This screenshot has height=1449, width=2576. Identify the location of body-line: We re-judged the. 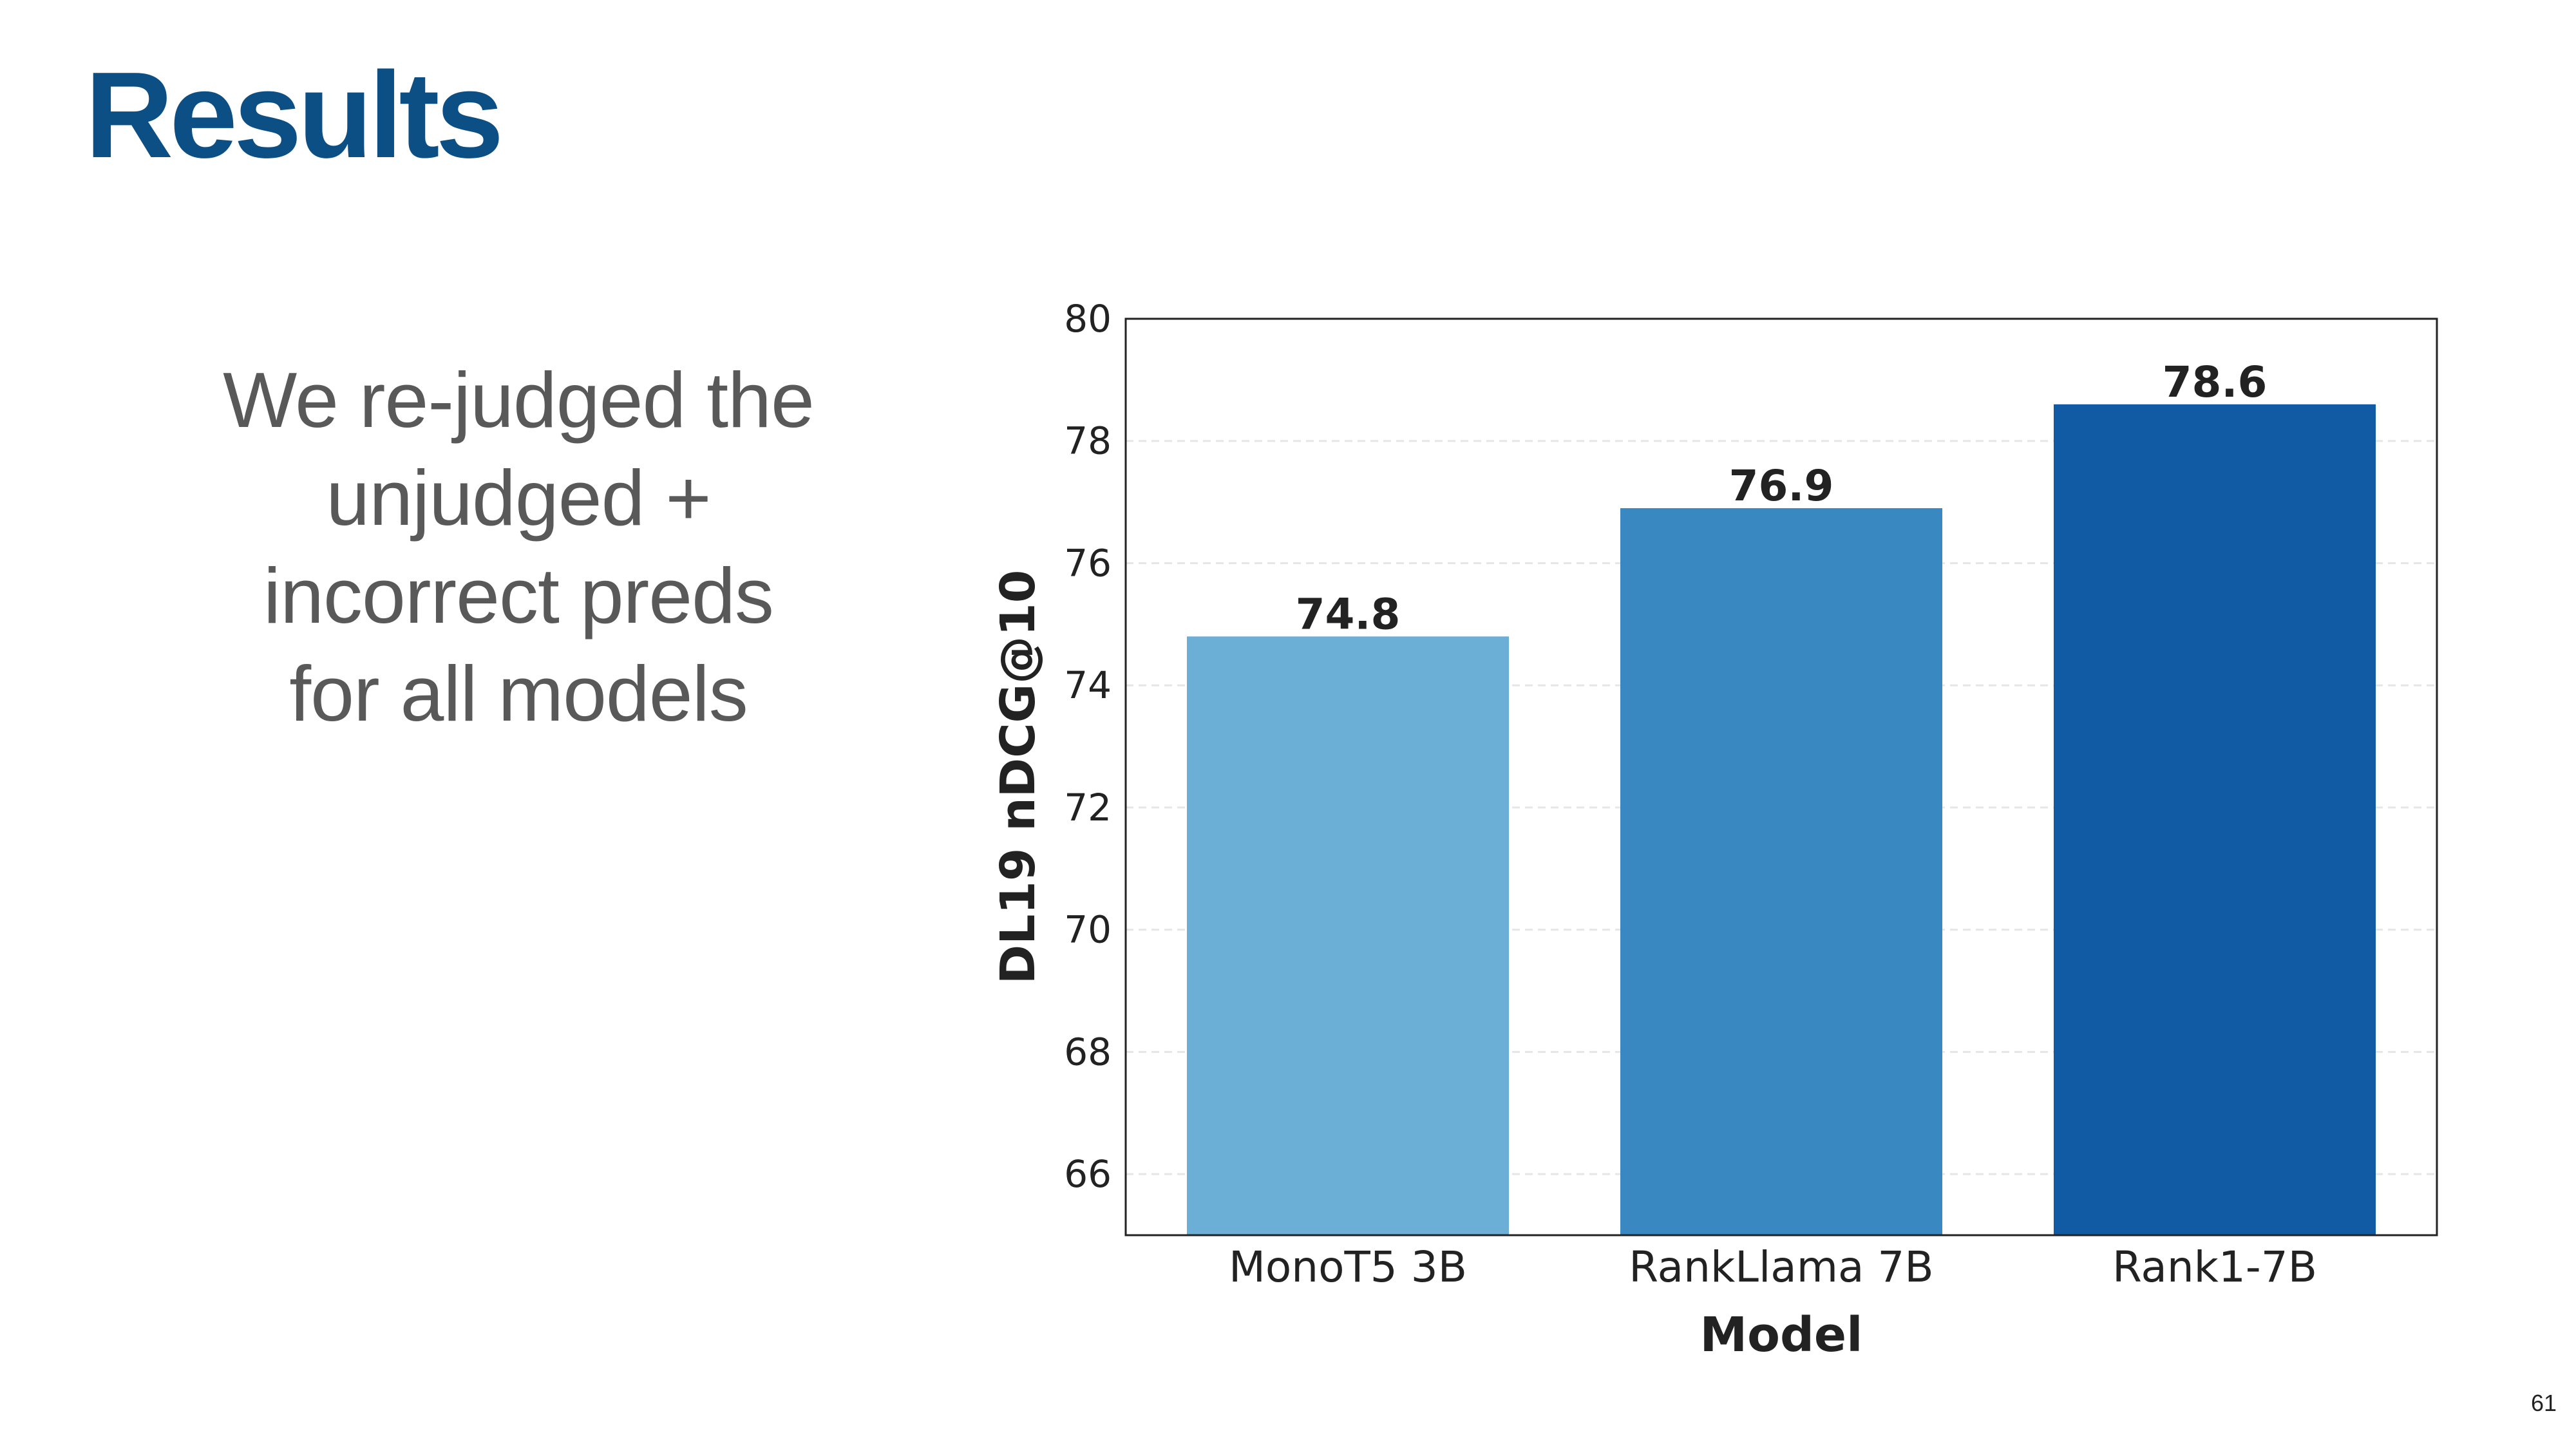
(519, 400).